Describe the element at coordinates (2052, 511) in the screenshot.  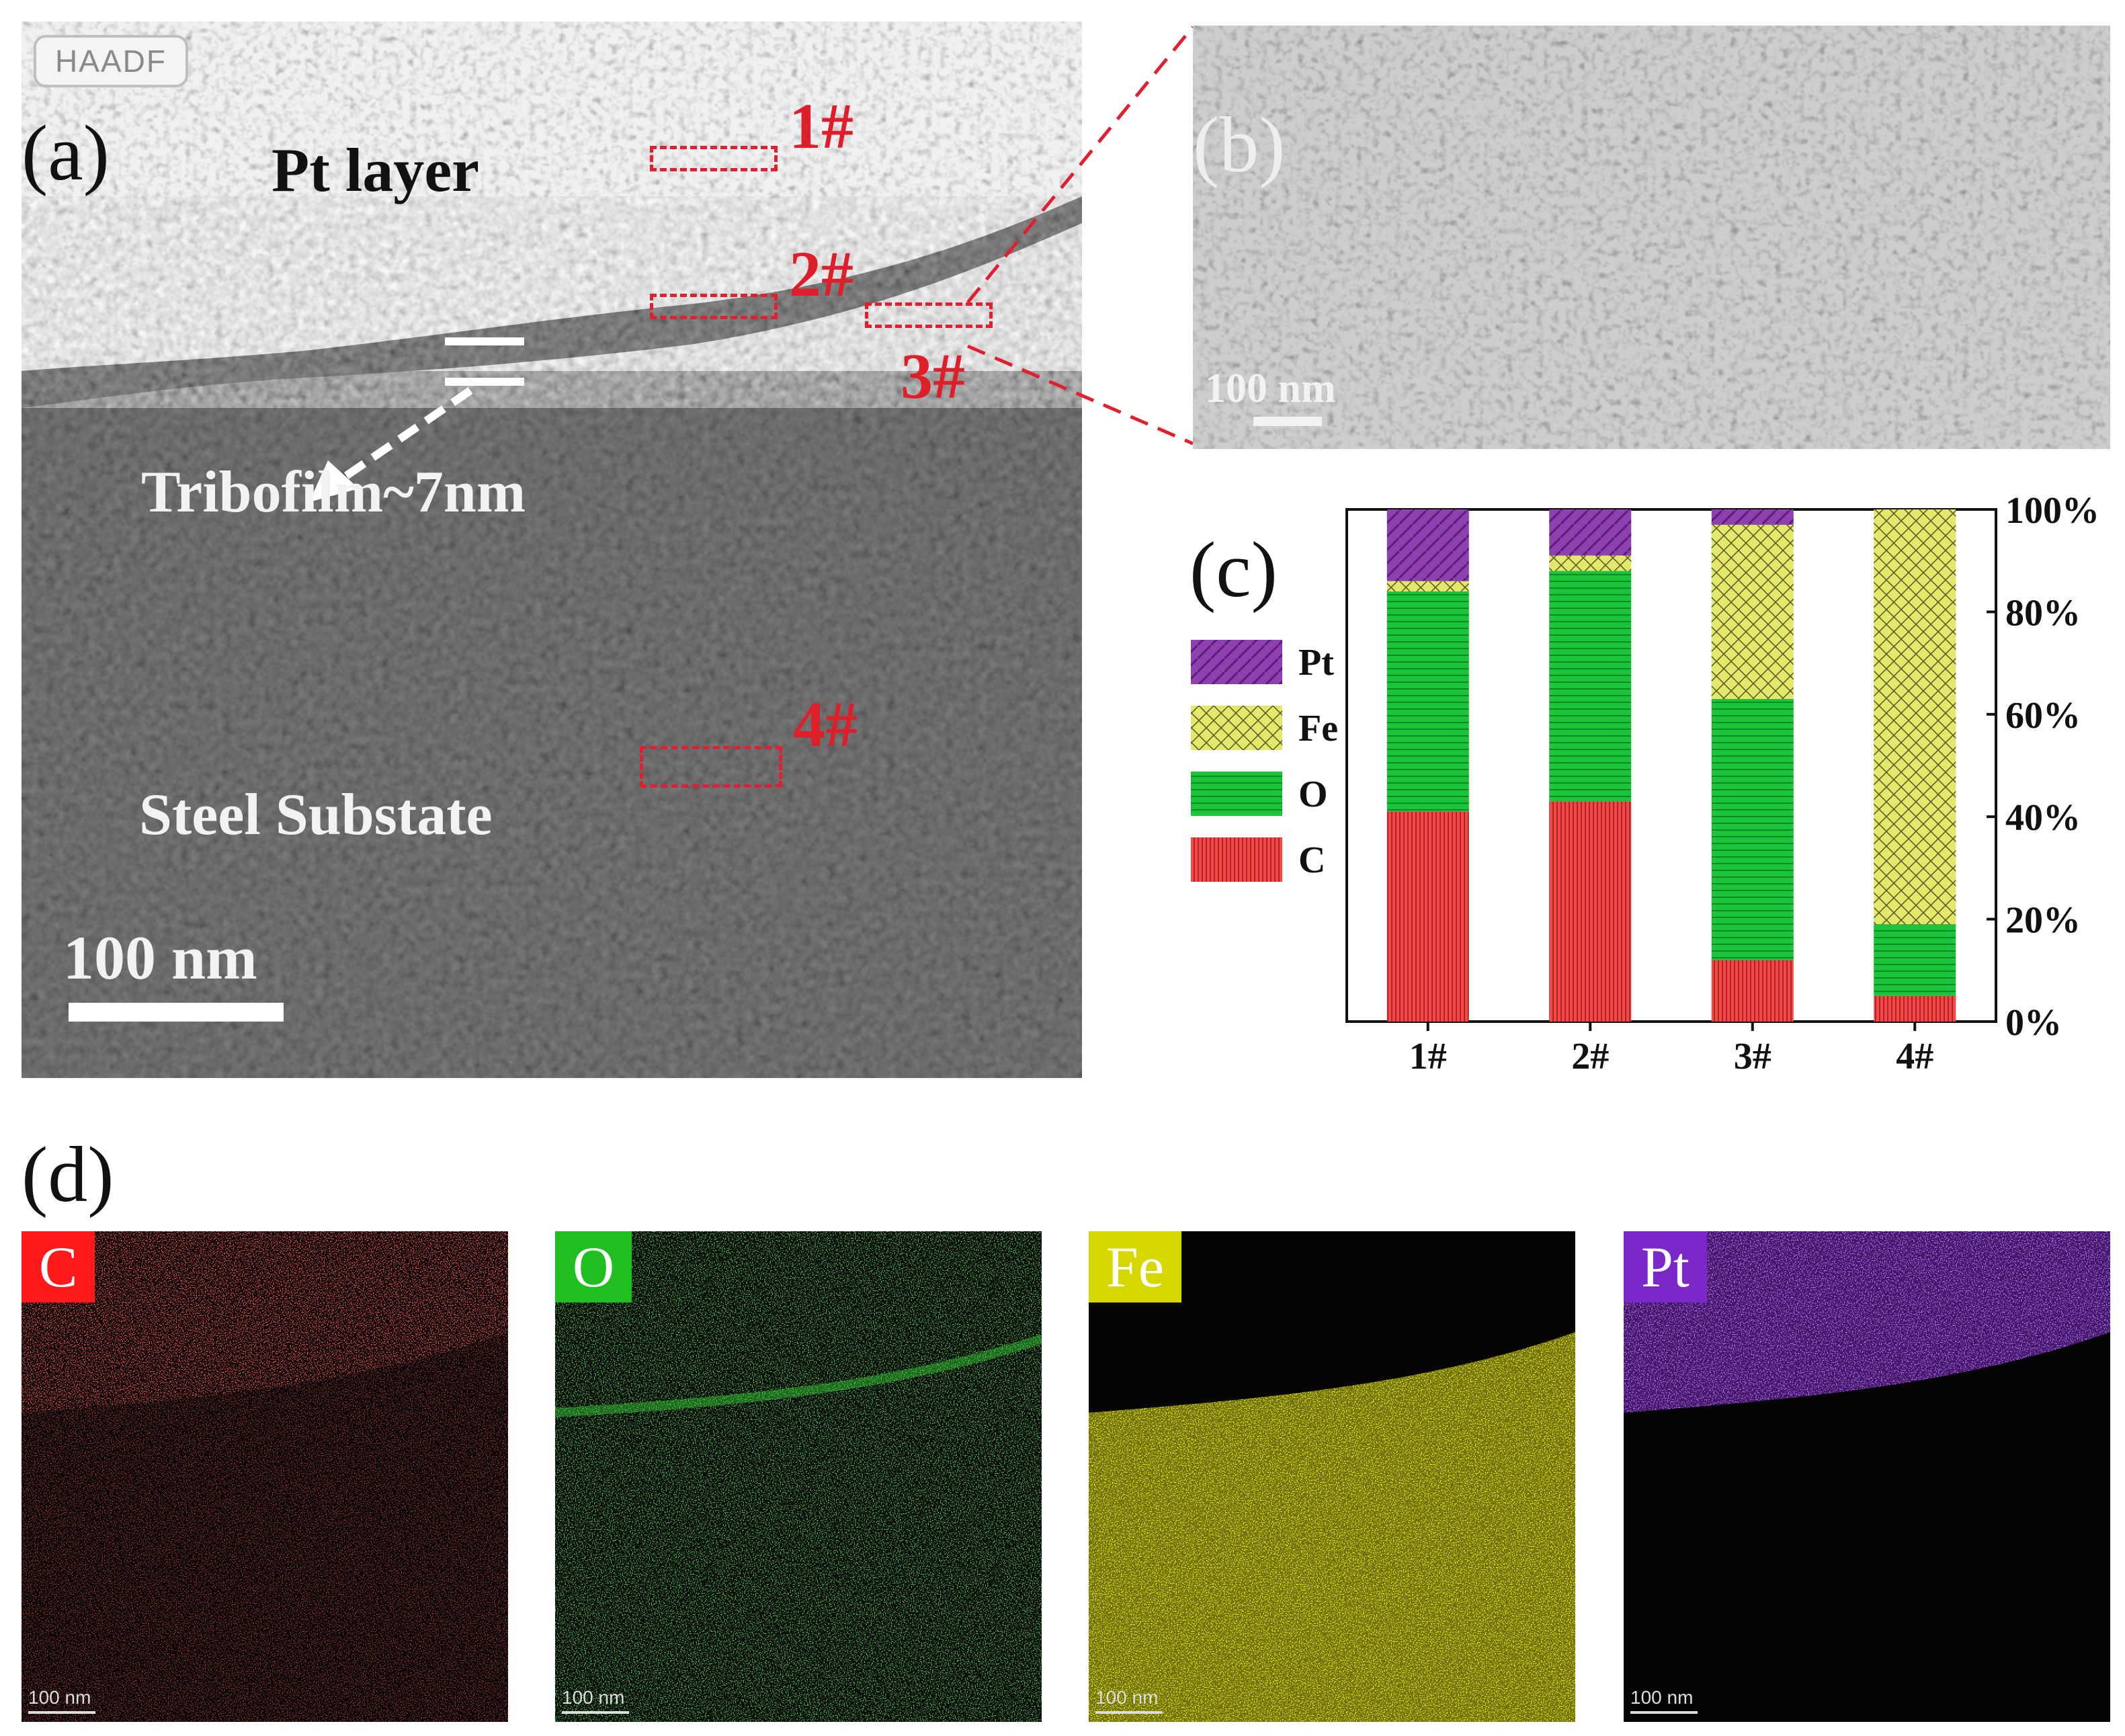
I see `y-tick-label: 100%` at that location.